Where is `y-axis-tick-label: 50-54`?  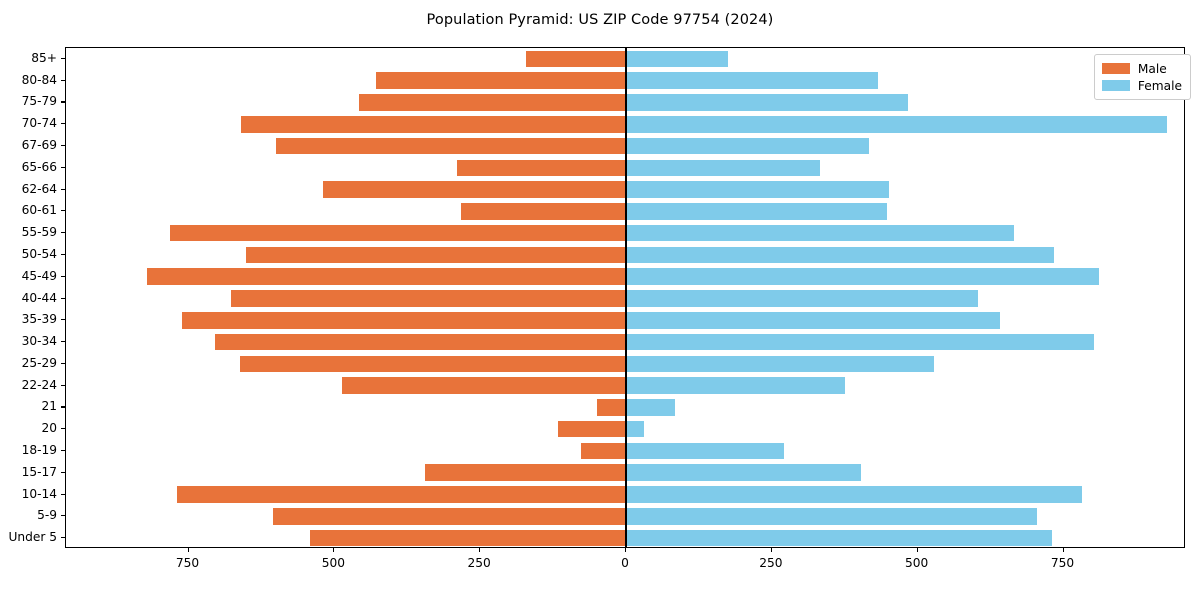 y-axis-tick-label: 50-54 is located at coordinates (39, 253).